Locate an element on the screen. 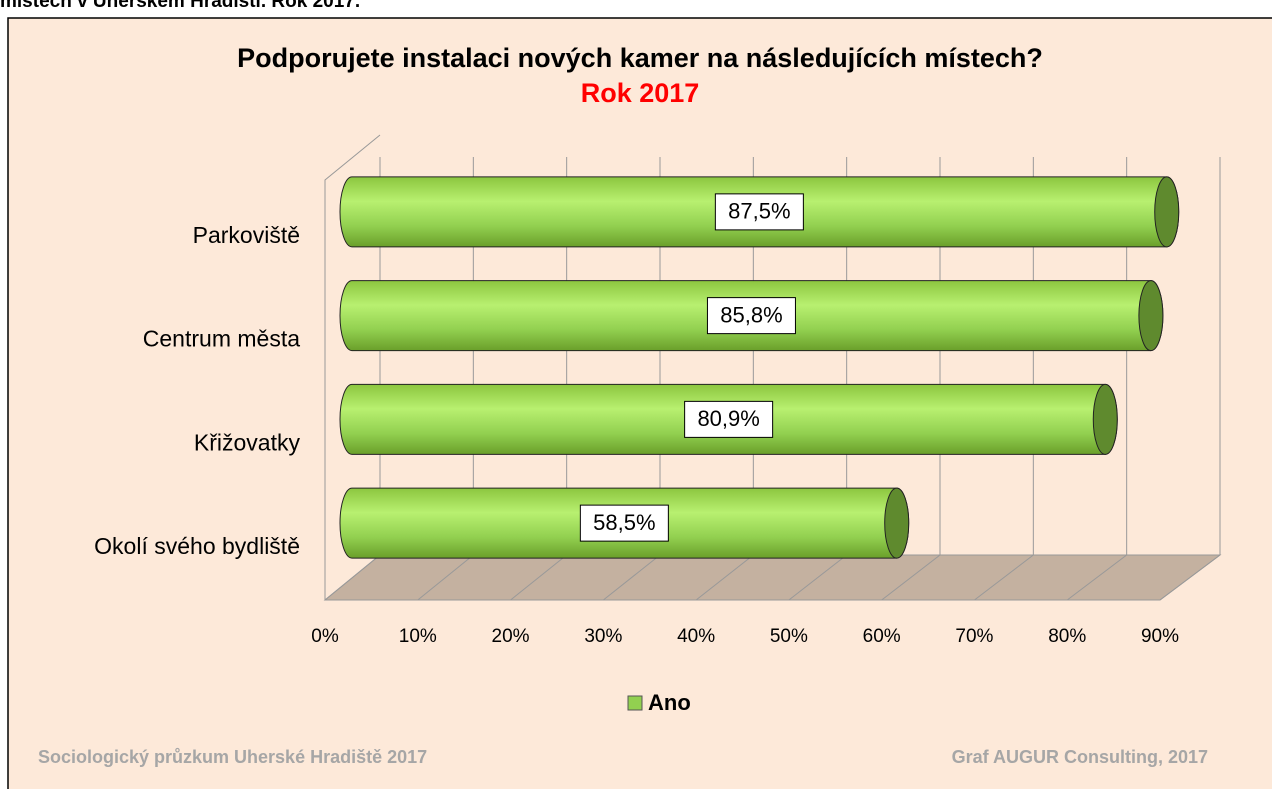  category-label: Parkoviště is located at coordinates (246, 235).